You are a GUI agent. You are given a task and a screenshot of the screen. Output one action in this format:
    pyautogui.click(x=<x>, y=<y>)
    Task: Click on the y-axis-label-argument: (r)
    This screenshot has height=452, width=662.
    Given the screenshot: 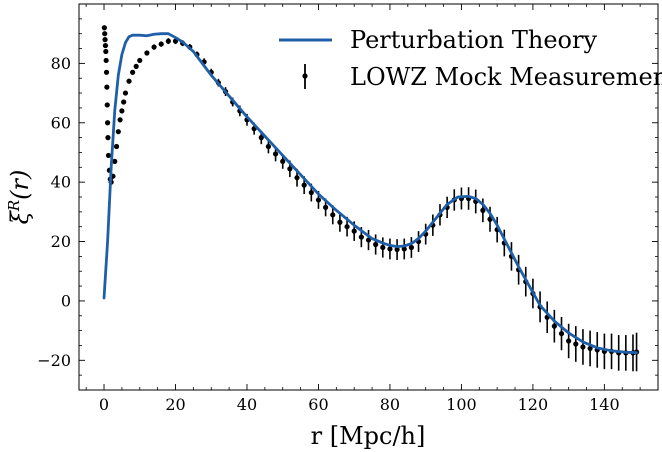 What is the action you would take?
    pyautogui.click(x=20, y=185)
    